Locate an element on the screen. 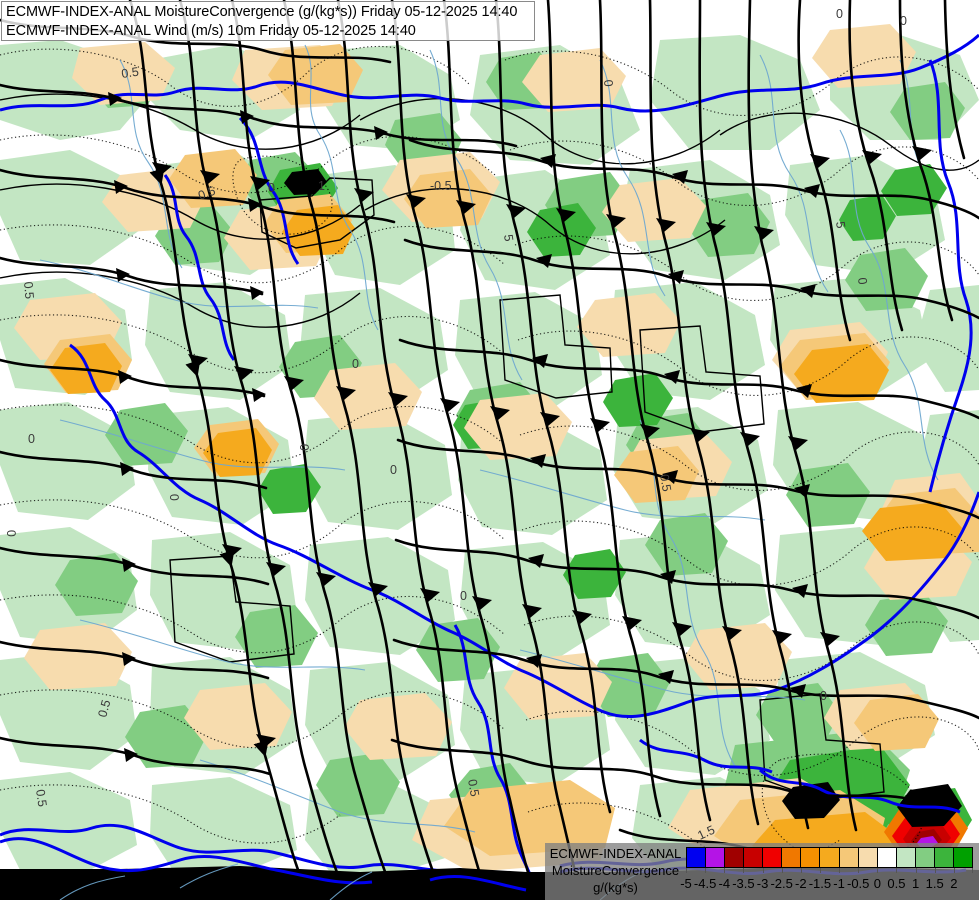 This screenshot has height=900, width=979. colorbar-tick-label: 2 is located at coordinates (954, 883).